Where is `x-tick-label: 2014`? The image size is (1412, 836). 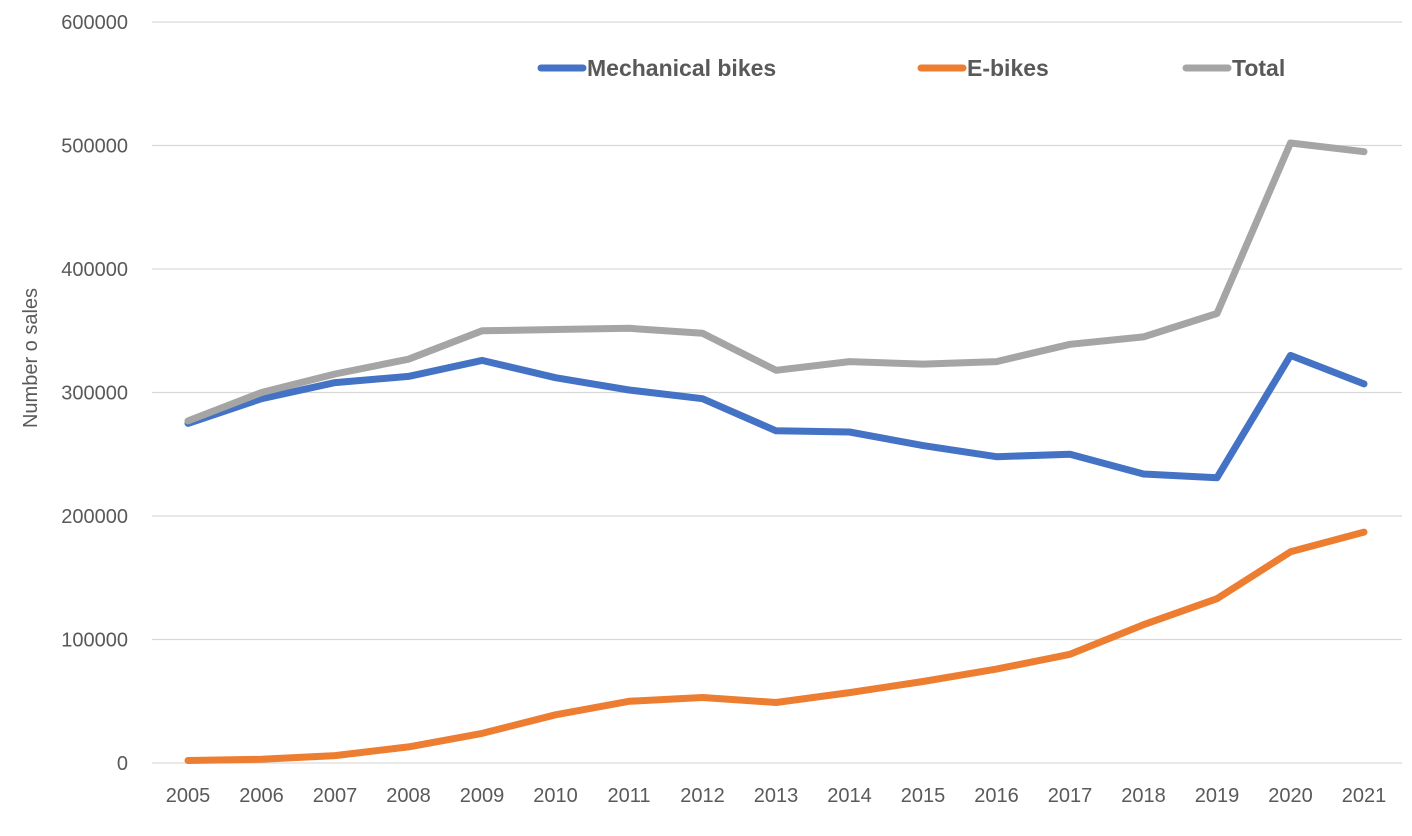
x-tick-label: 2014 is located at coordinates (849, 796).